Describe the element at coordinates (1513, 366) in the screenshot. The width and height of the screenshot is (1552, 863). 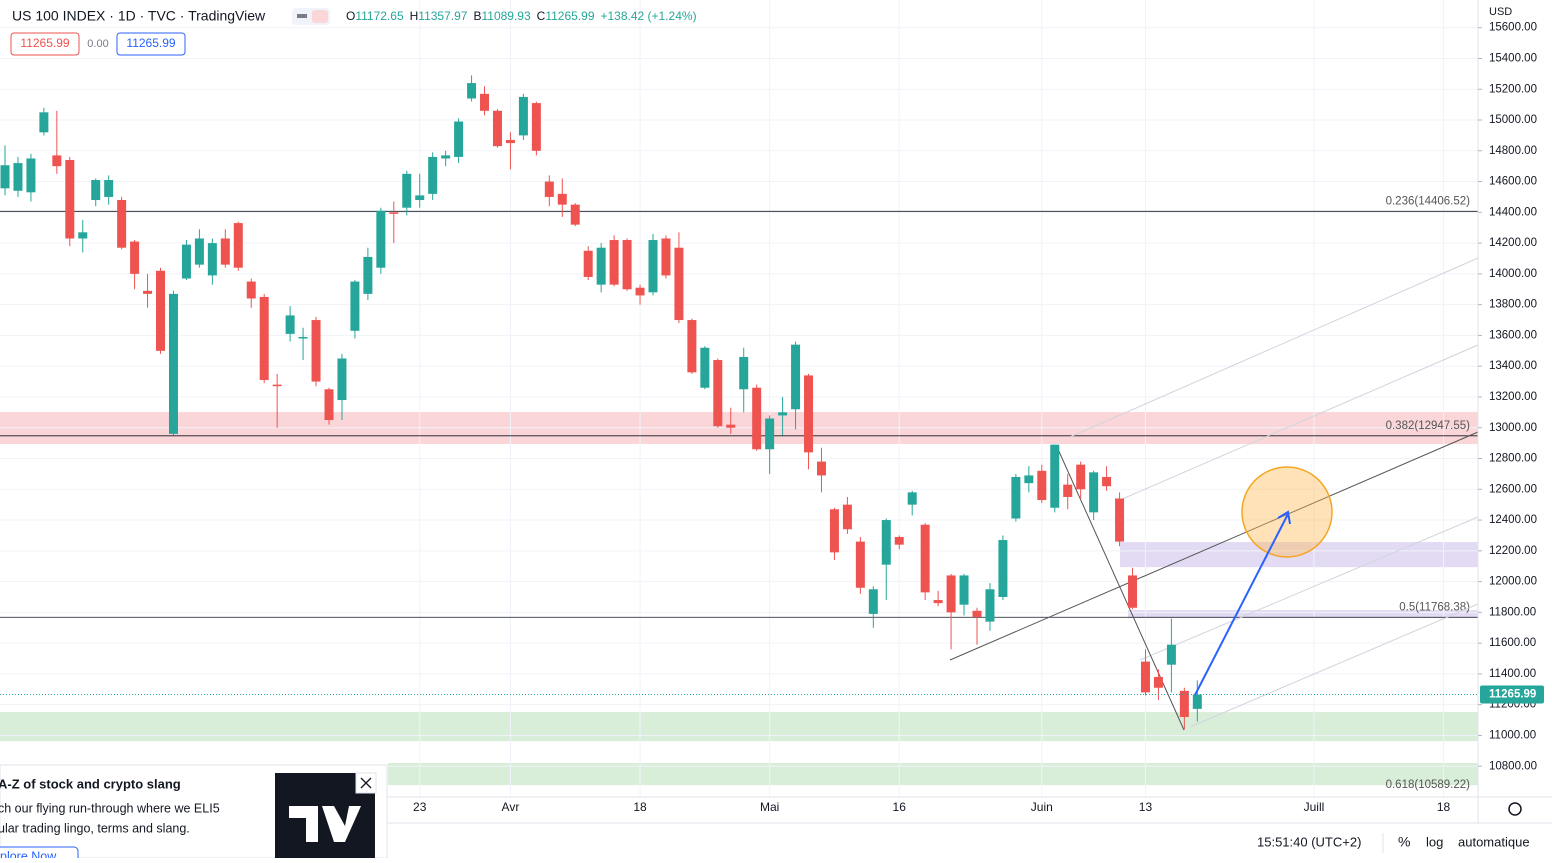
I see `y-tick-label: 13400.00` at that location.